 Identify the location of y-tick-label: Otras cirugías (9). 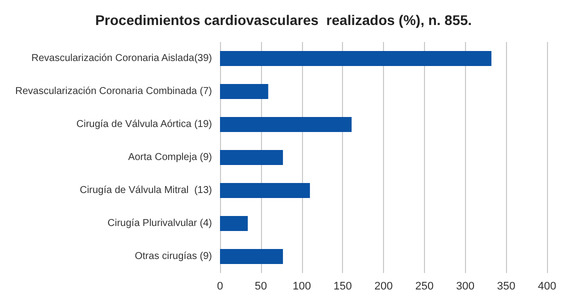
(173, 256).